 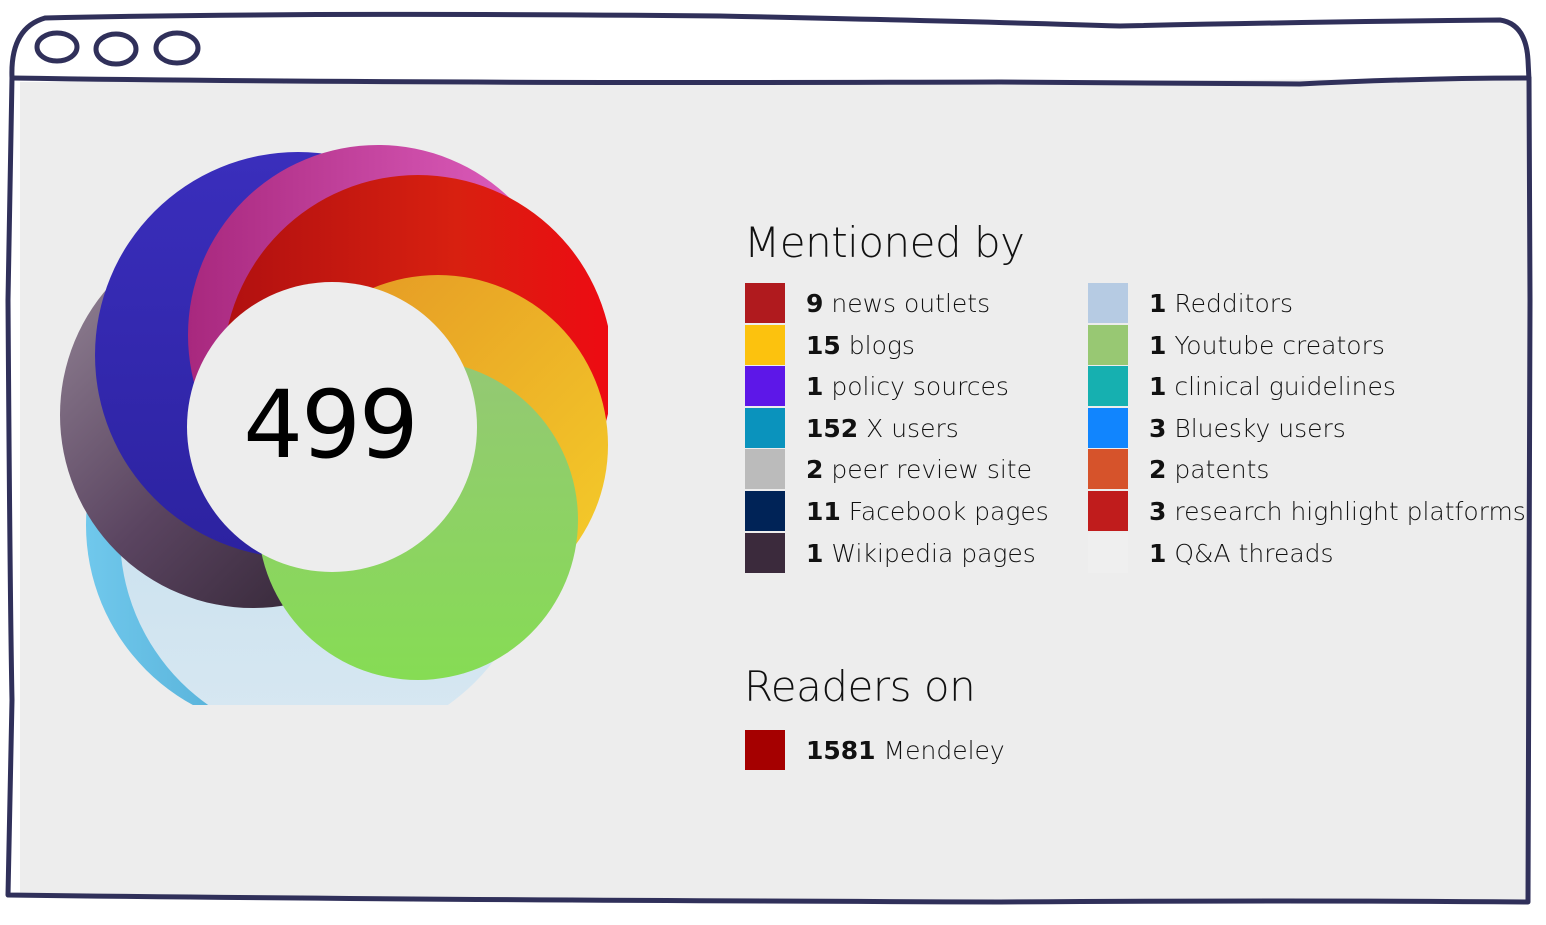 What do you see at coordinates (1254, 553) in the screenshot?
I see `qa-label: Q&A threads` at bounding box center [1254, 553].